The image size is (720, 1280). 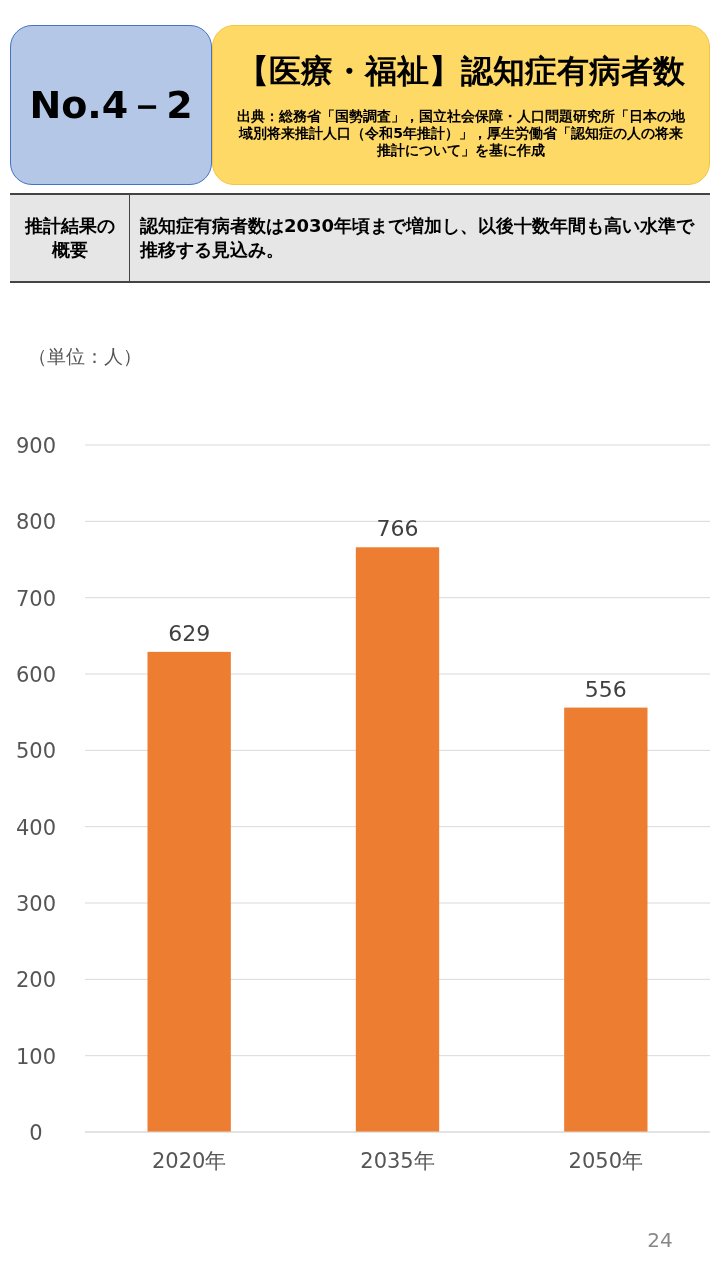 I want to click on y-tick-label: 700, so click(x=36, y=598).